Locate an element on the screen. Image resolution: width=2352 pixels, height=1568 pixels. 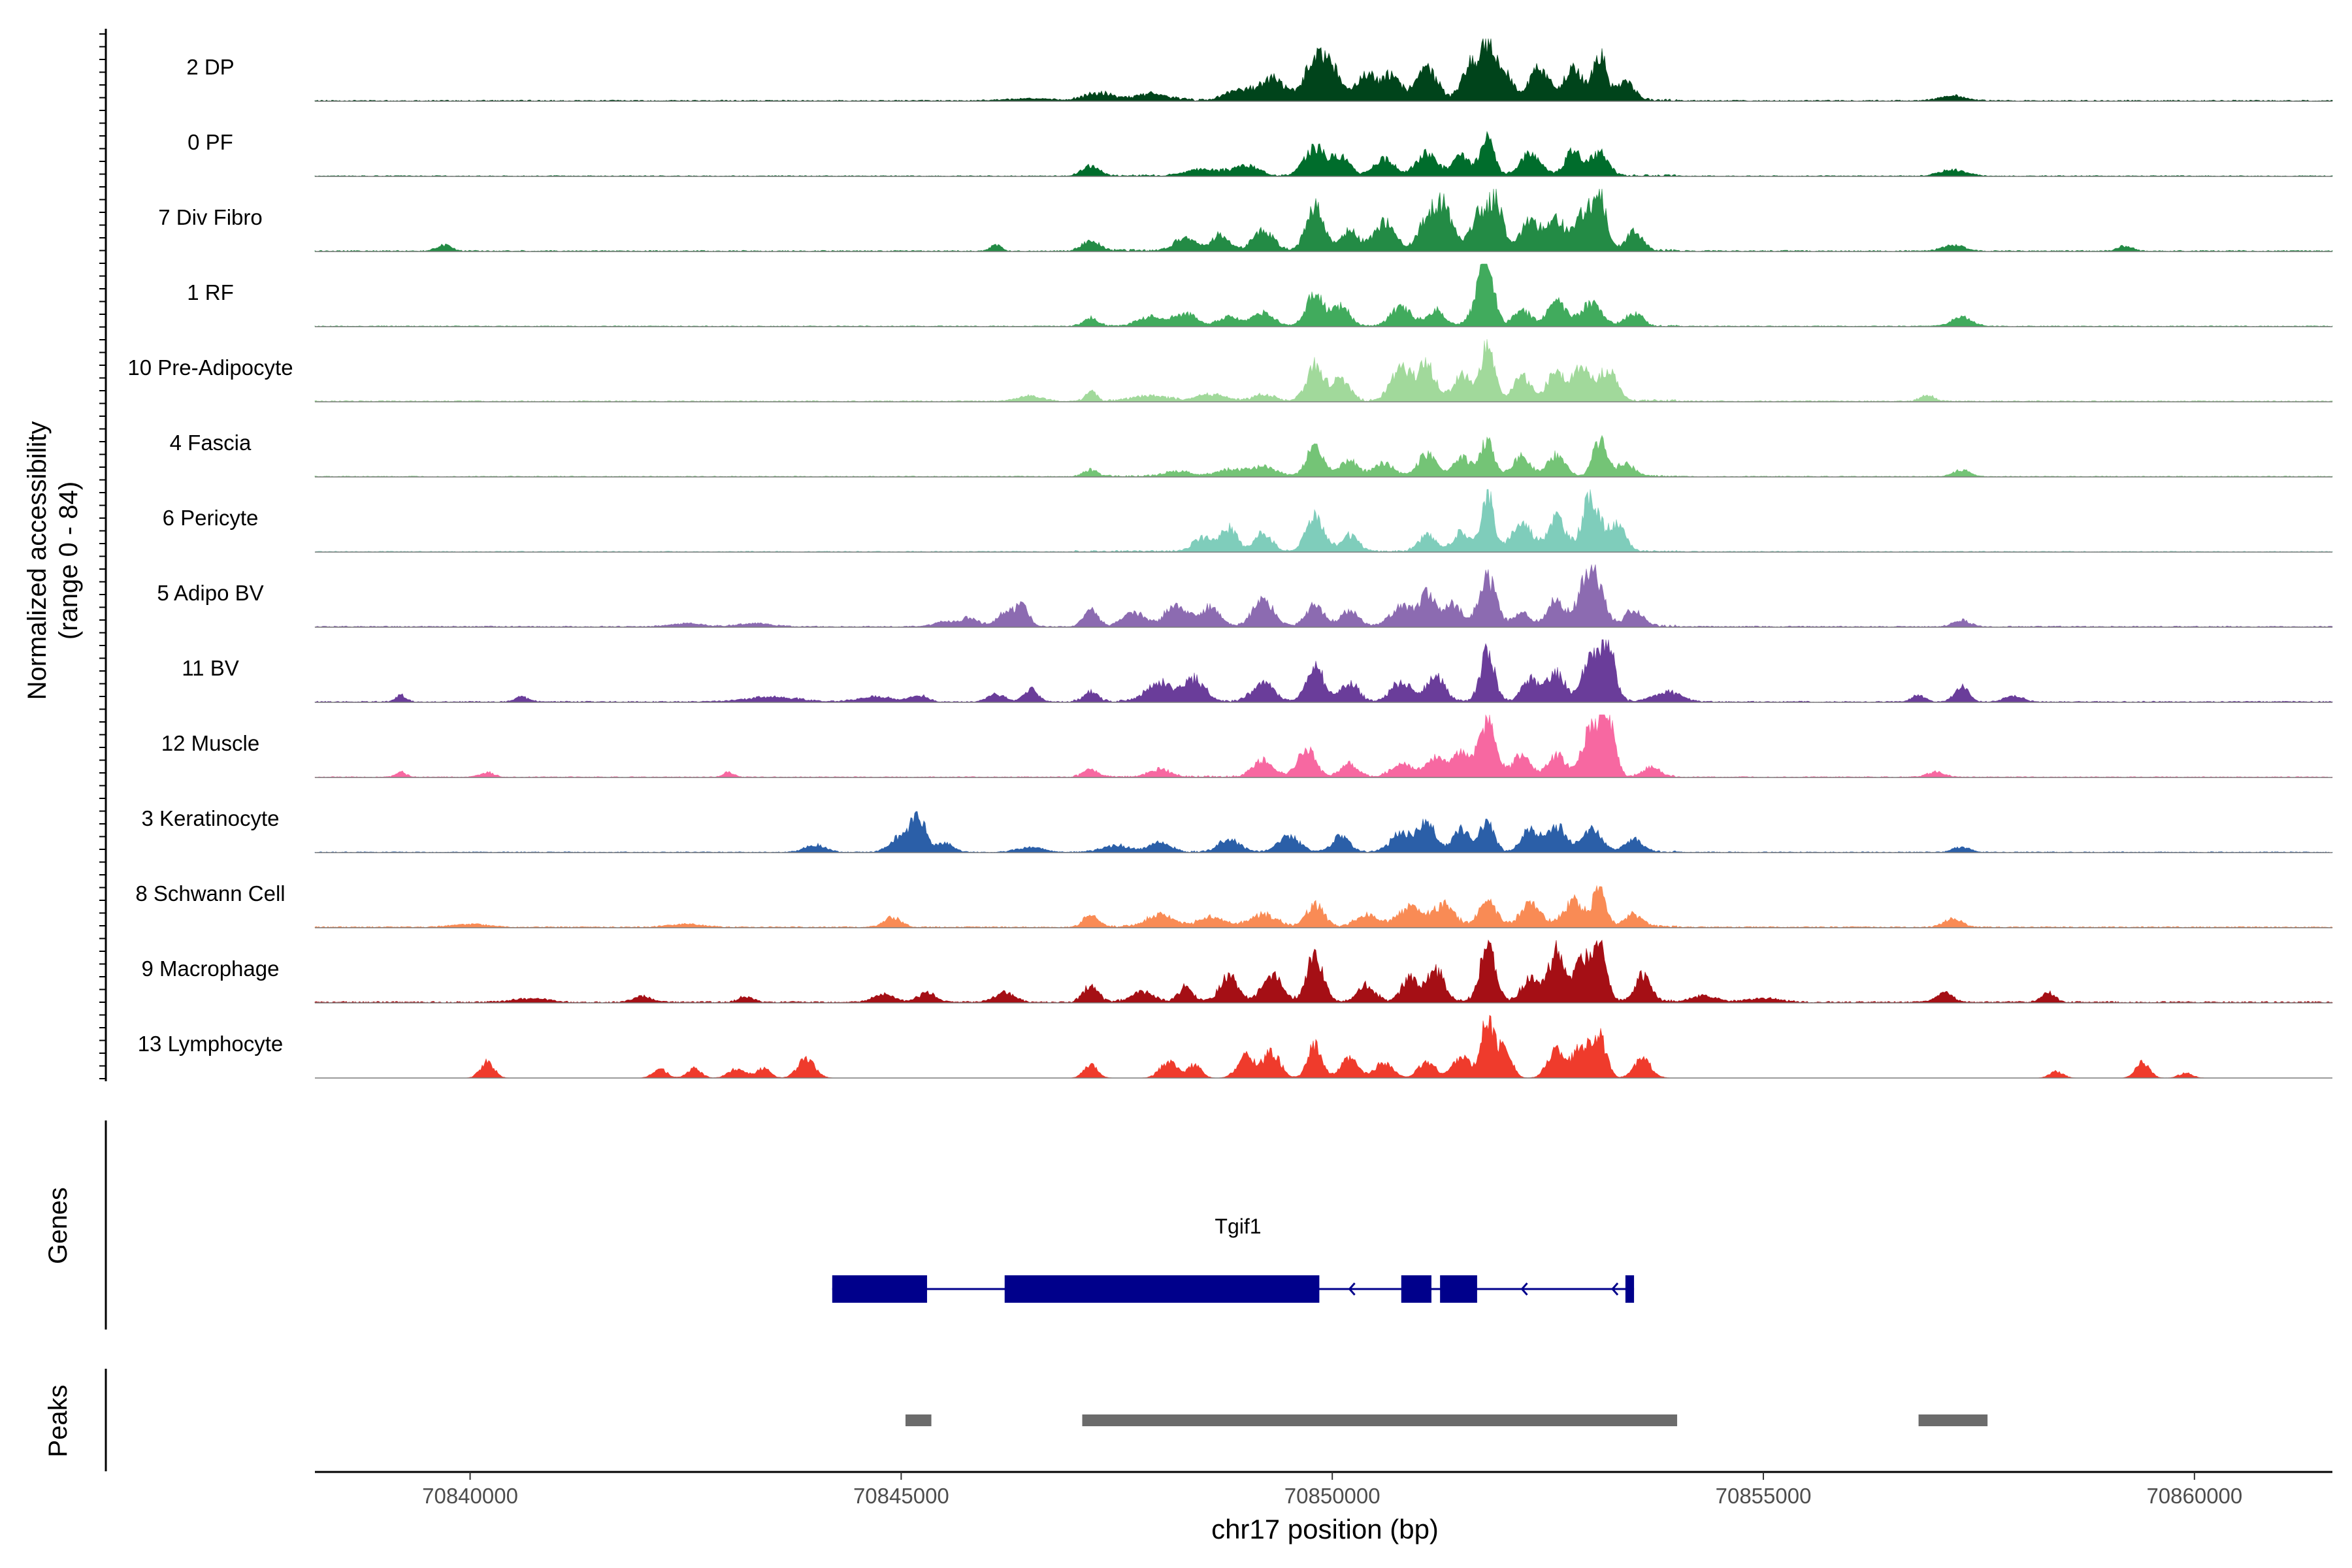
coverage-area-13-lymphocyte is located at coordinates (1323, 1047).